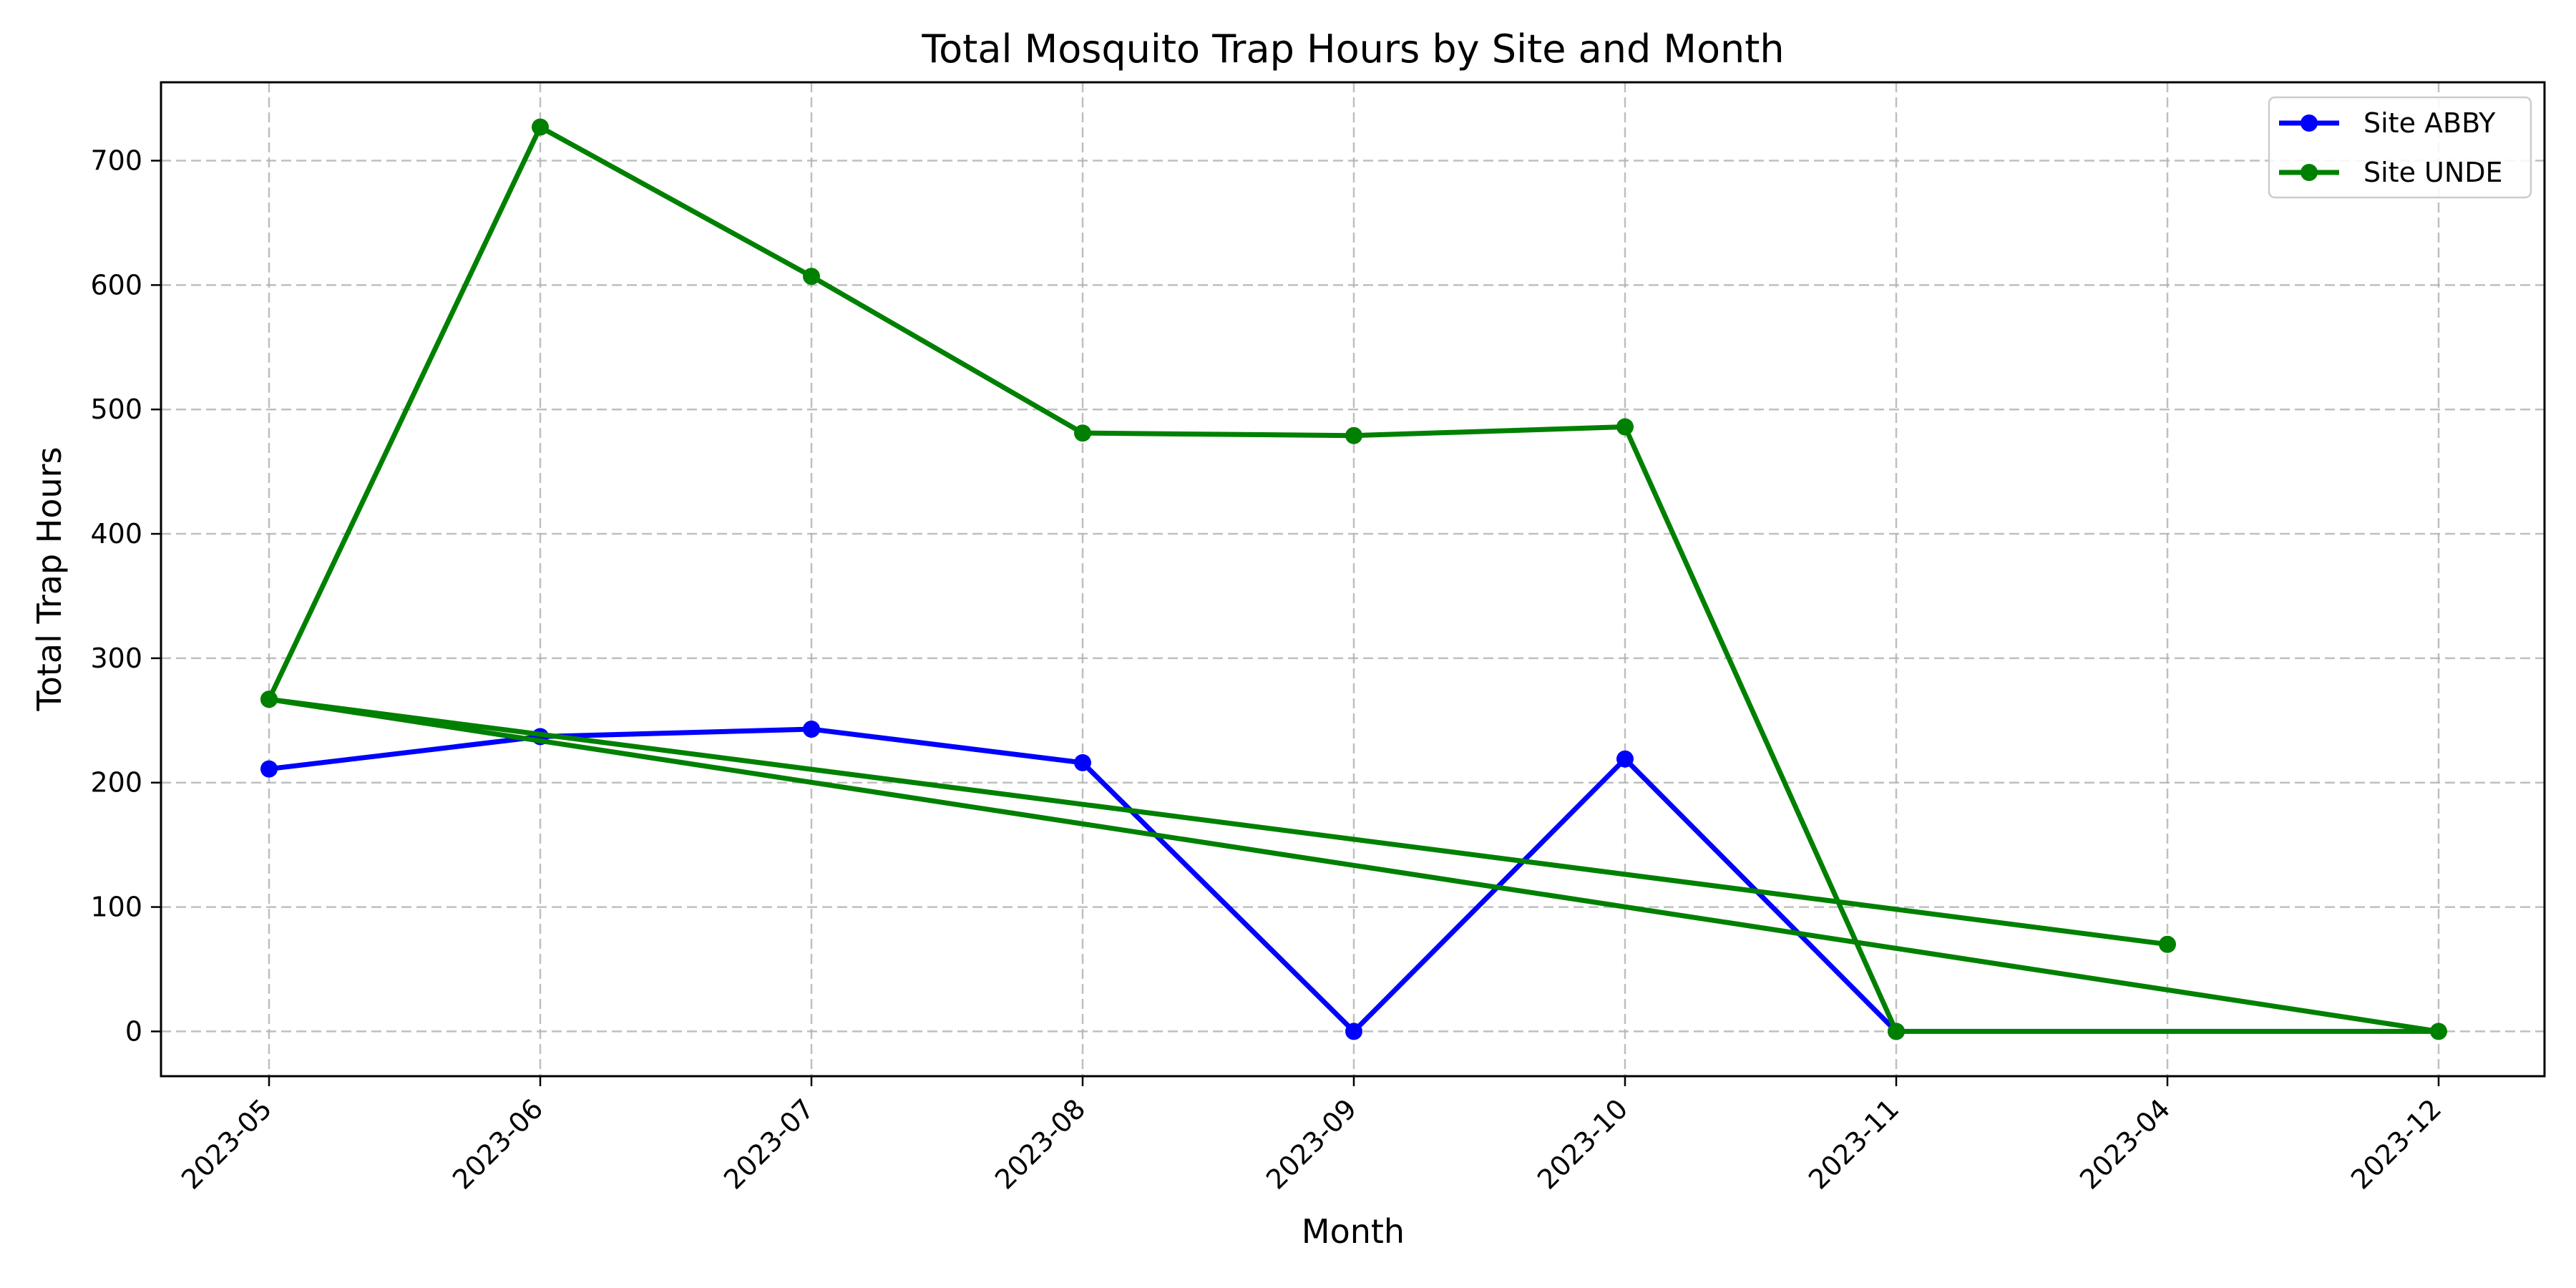 The width and height of the screenshot is (2576, 1288). Describe the element at coordinates (116, 534) in the screenshot. I see `y-tick-label: 400` at that location.